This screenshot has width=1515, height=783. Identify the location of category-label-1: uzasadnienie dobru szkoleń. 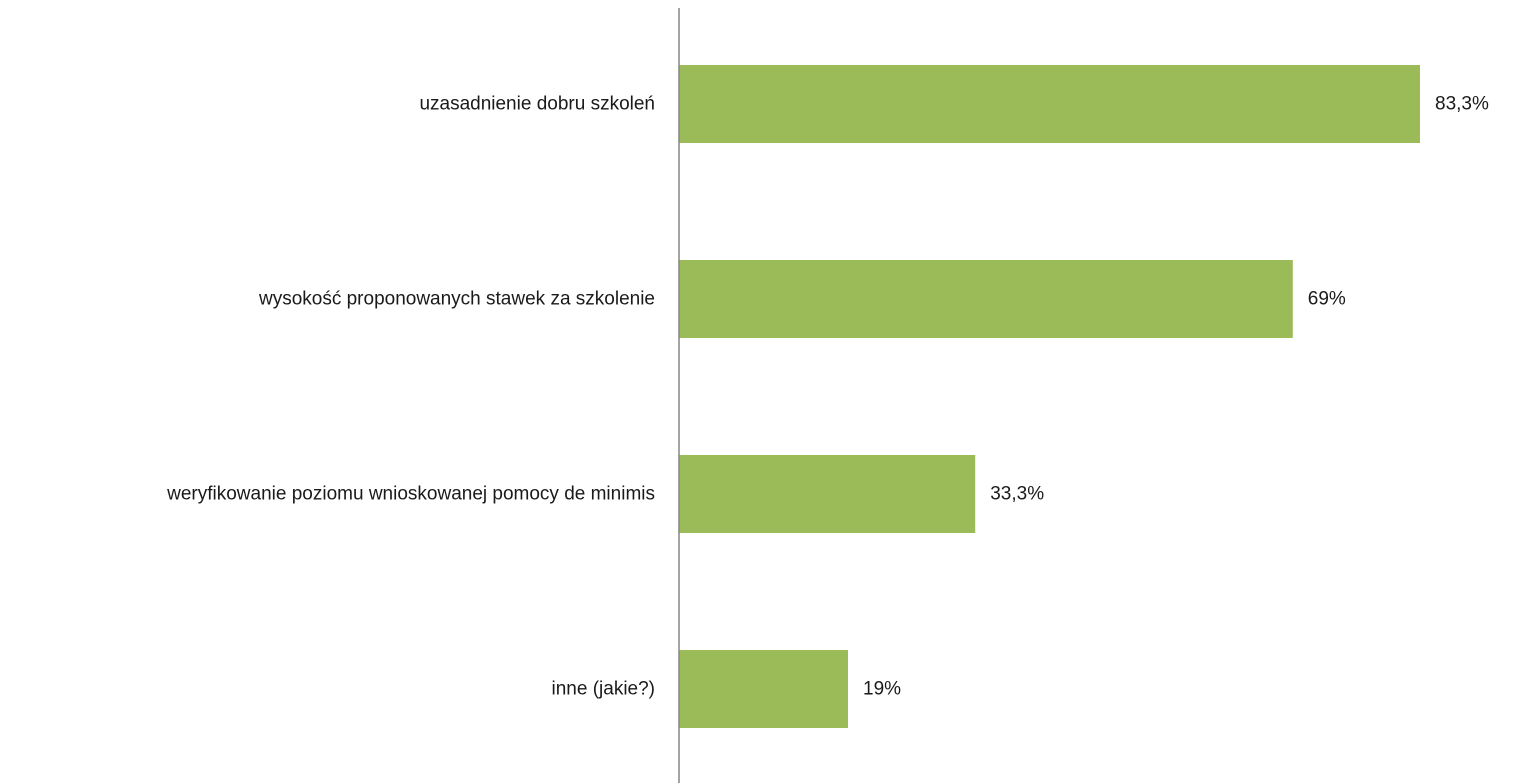
(537, 104).